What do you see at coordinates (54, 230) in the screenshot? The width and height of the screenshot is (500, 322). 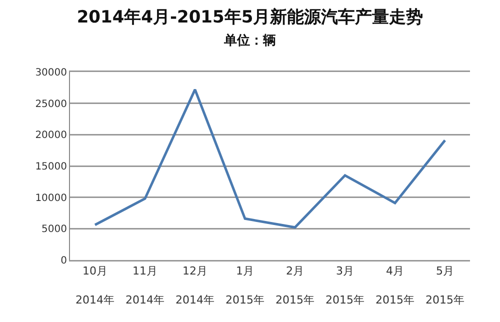 I see `y-tick-label: 5000` at bounding box center [54, 230].